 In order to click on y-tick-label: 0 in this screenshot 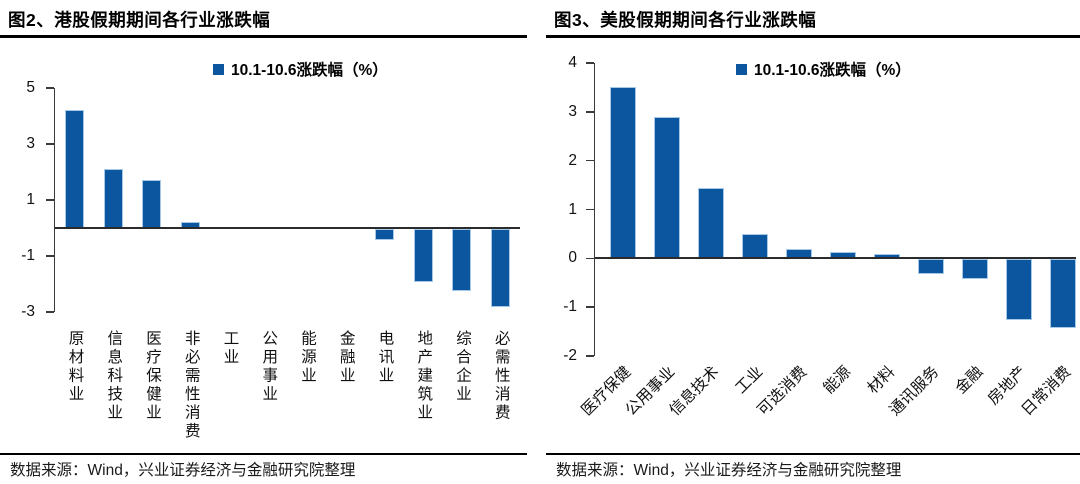, I will do `click(572, 258)`.